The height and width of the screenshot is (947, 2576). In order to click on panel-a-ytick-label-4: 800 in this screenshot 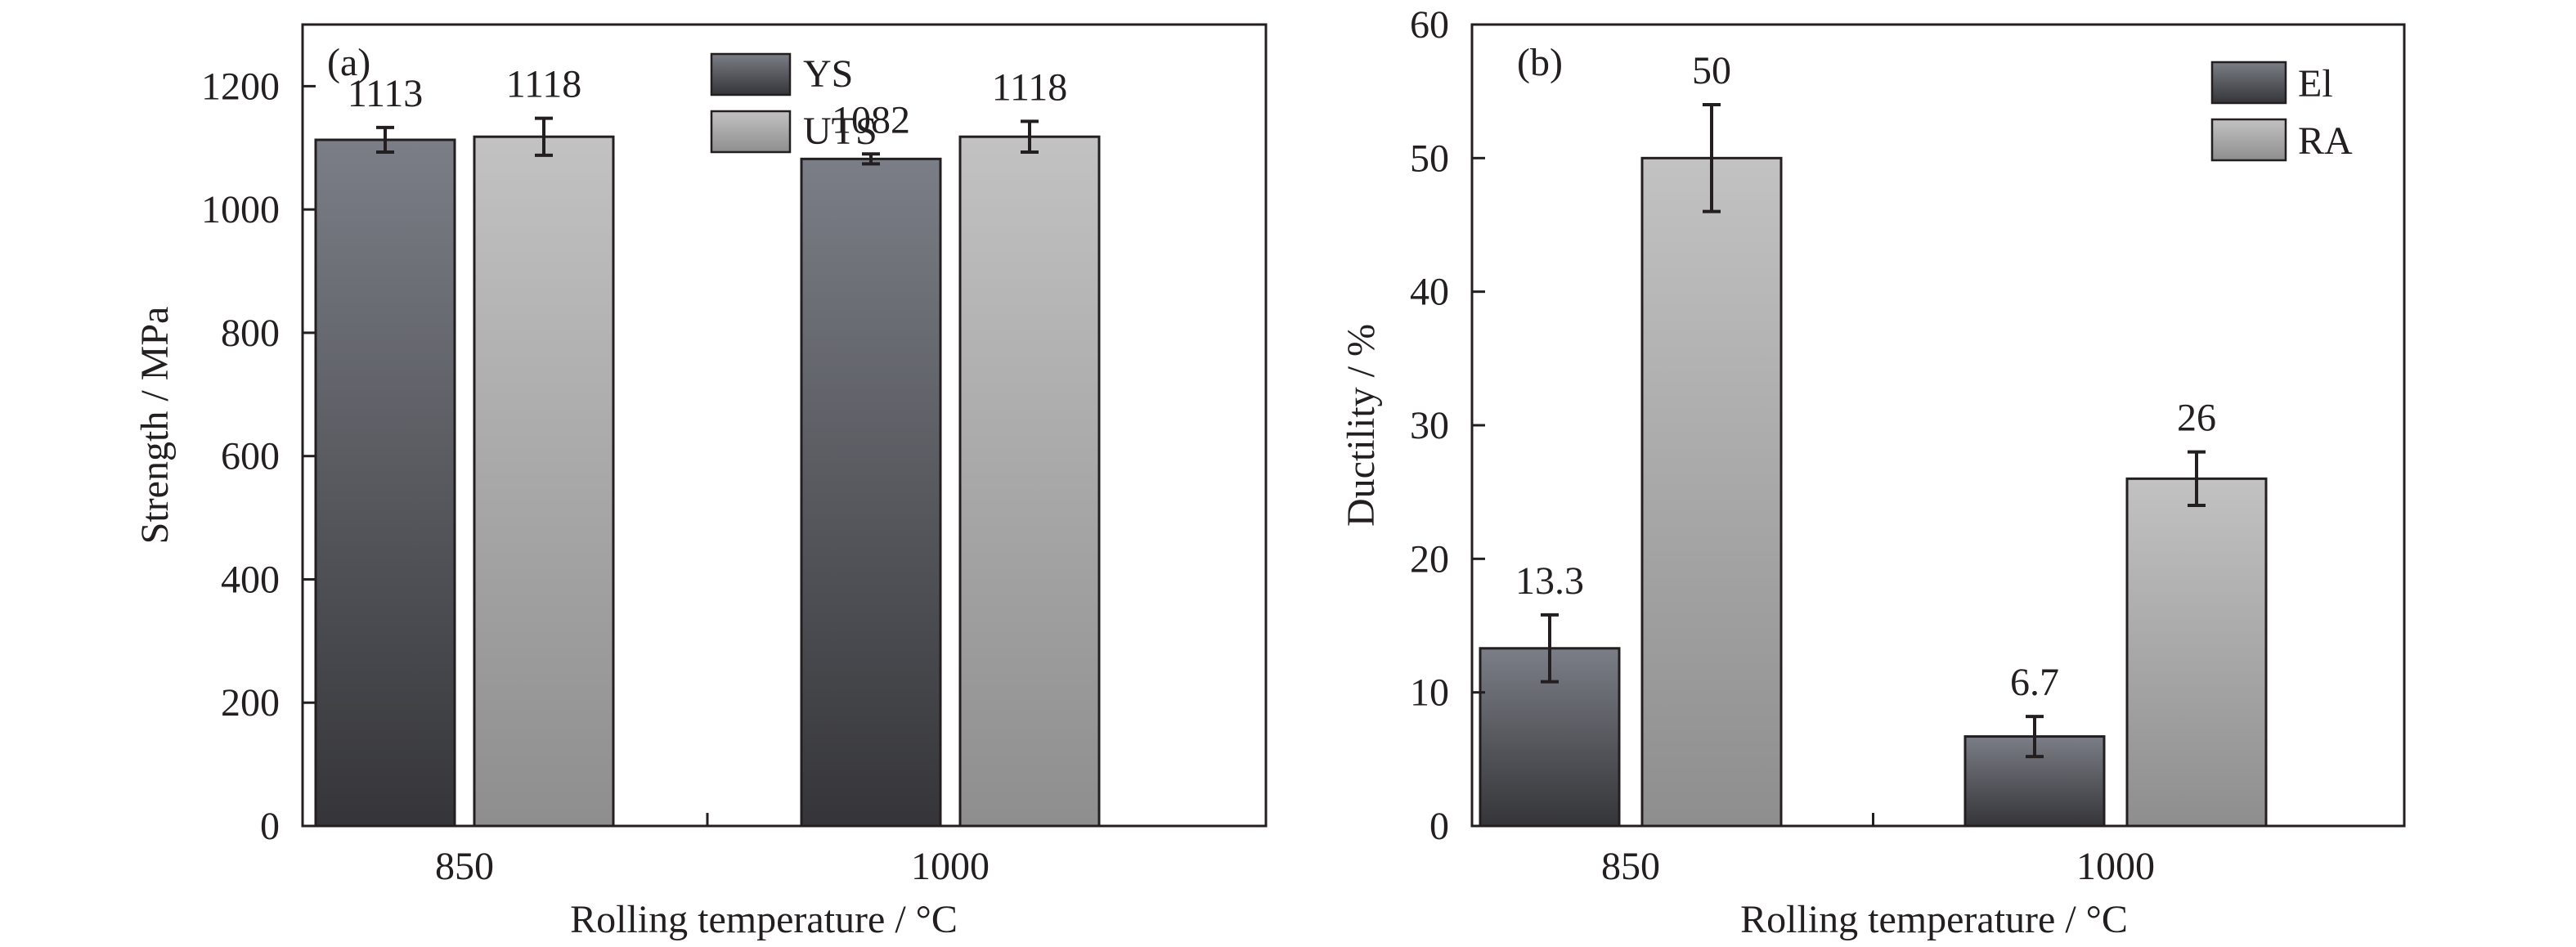, I will do `click(250, 334)`.